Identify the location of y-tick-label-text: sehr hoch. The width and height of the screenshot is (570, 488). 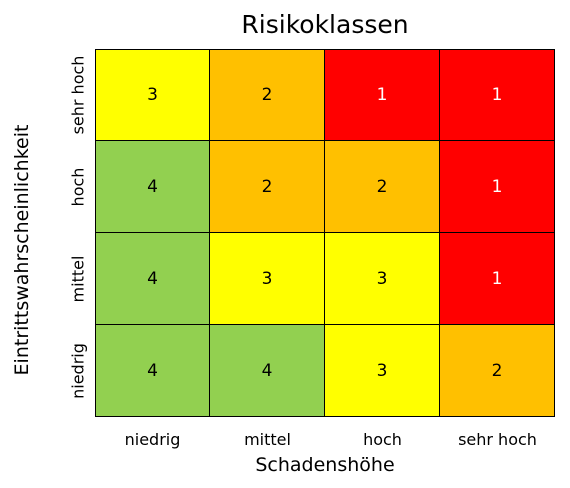
(78, 95).